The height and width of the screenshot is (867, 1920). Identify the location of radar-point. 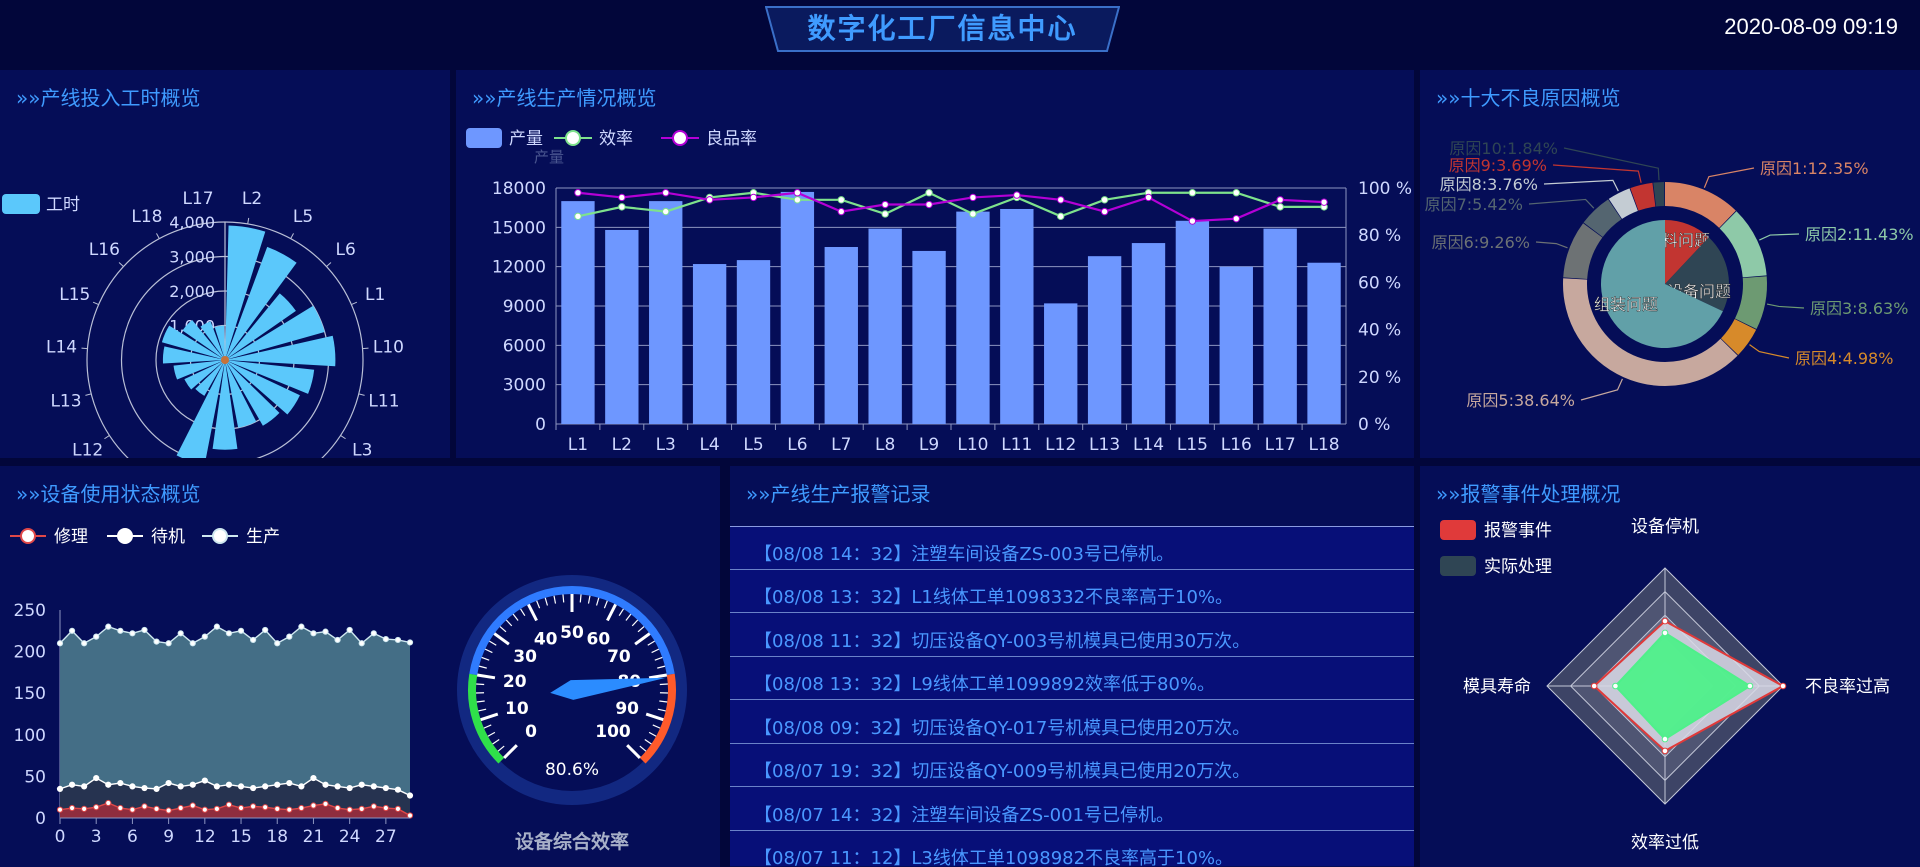
(1750, 686).